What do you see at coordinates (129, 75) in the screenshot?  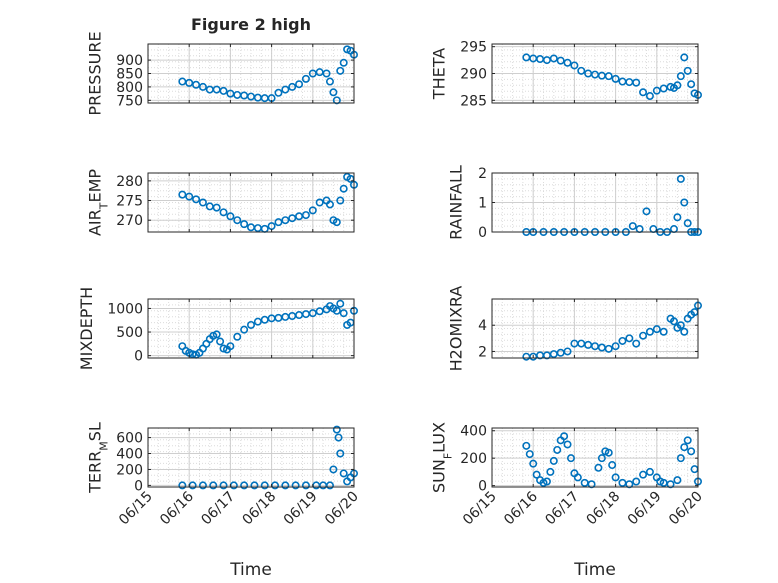 I see `y-tick-label: 850` at bounding box center [129, 75].